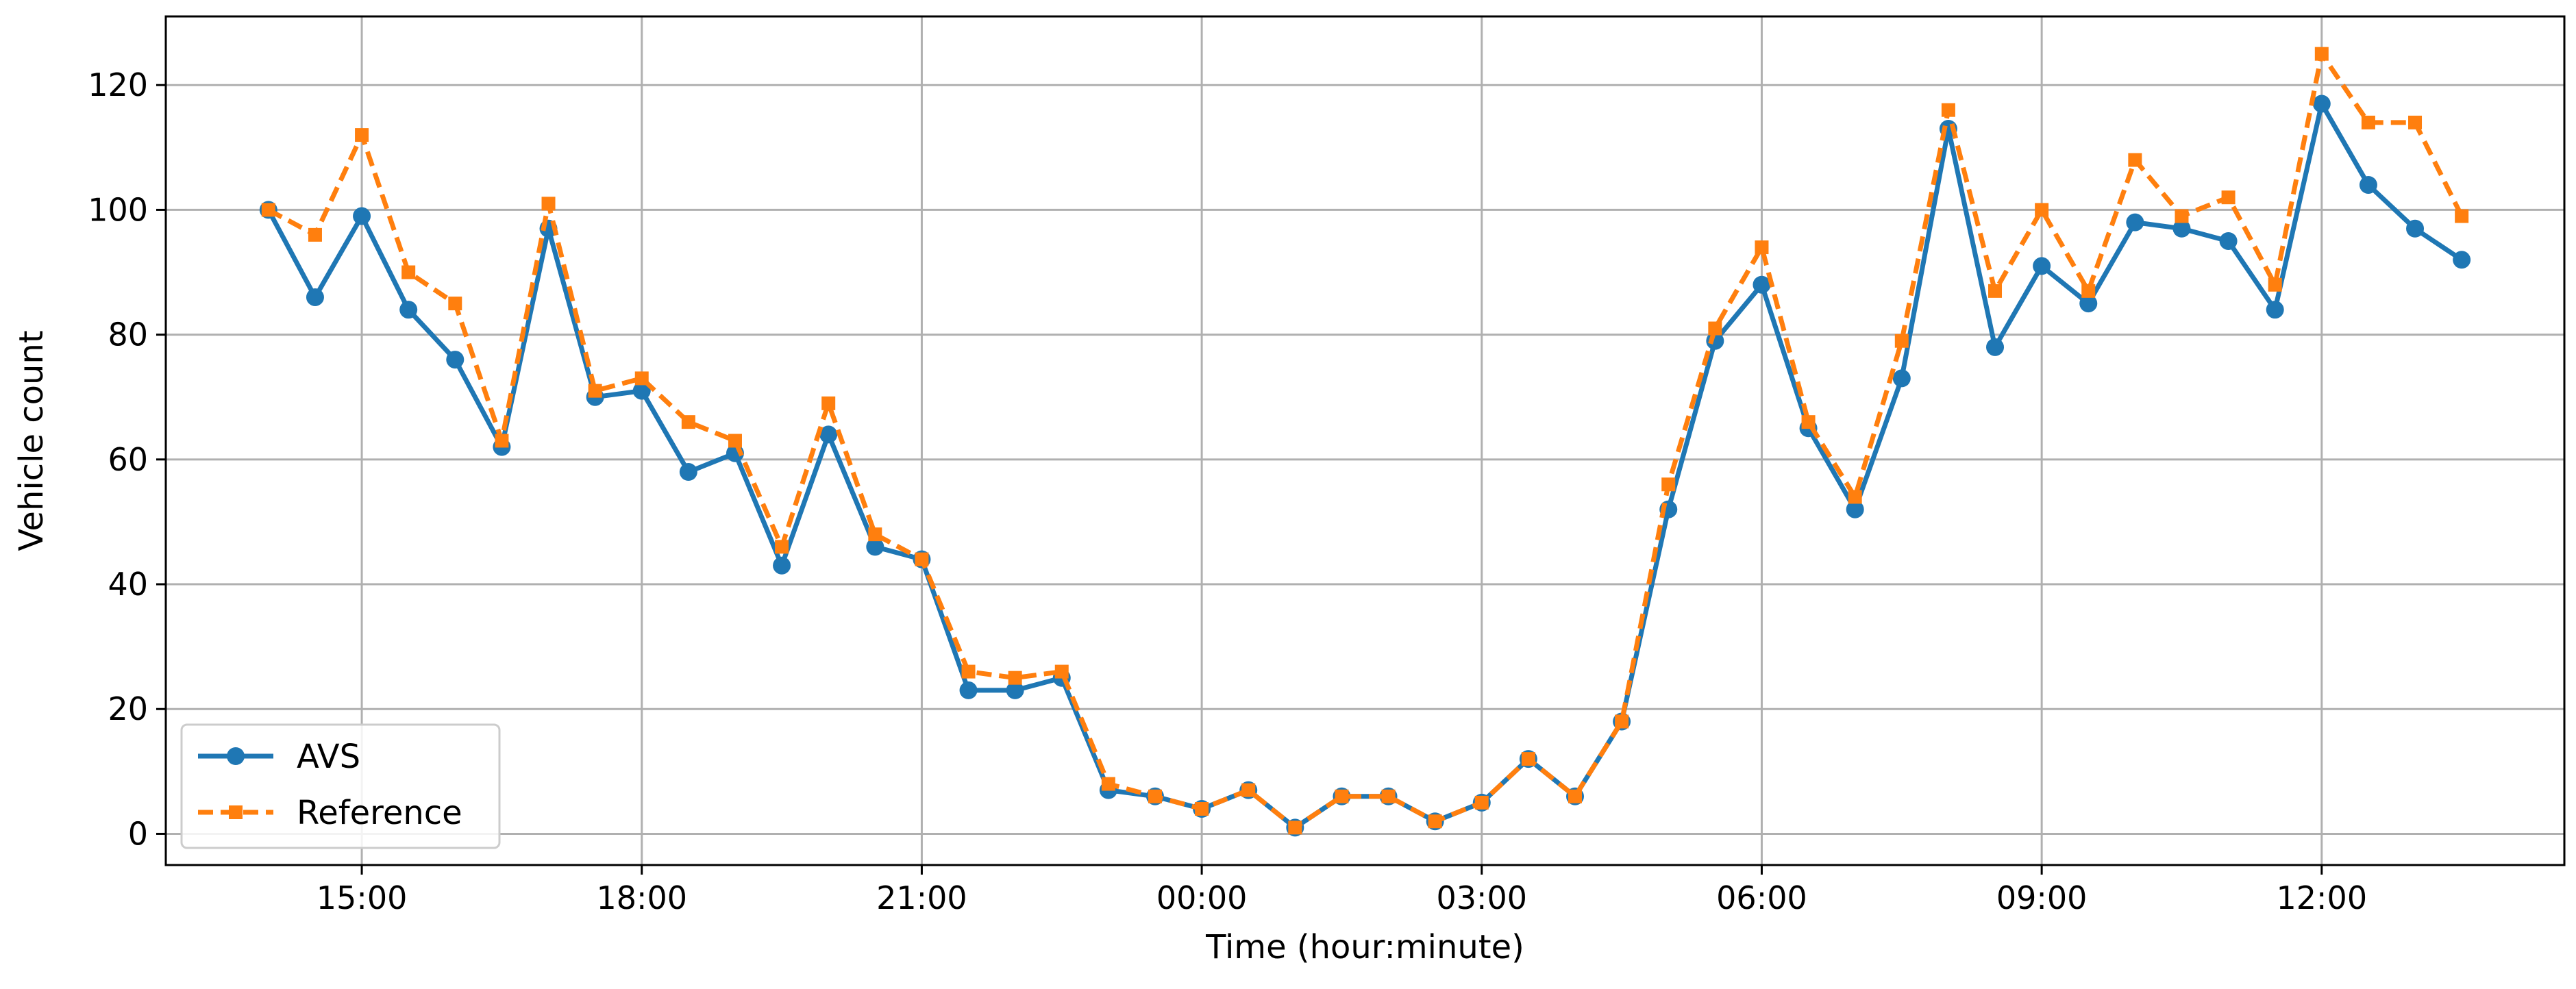 This screenshot has height=989, width=2576. What do you see at coordinates (31, 440) in the screenshot?
I see `y-axis-label: Vehicle count` at bounding box center [31, 440].